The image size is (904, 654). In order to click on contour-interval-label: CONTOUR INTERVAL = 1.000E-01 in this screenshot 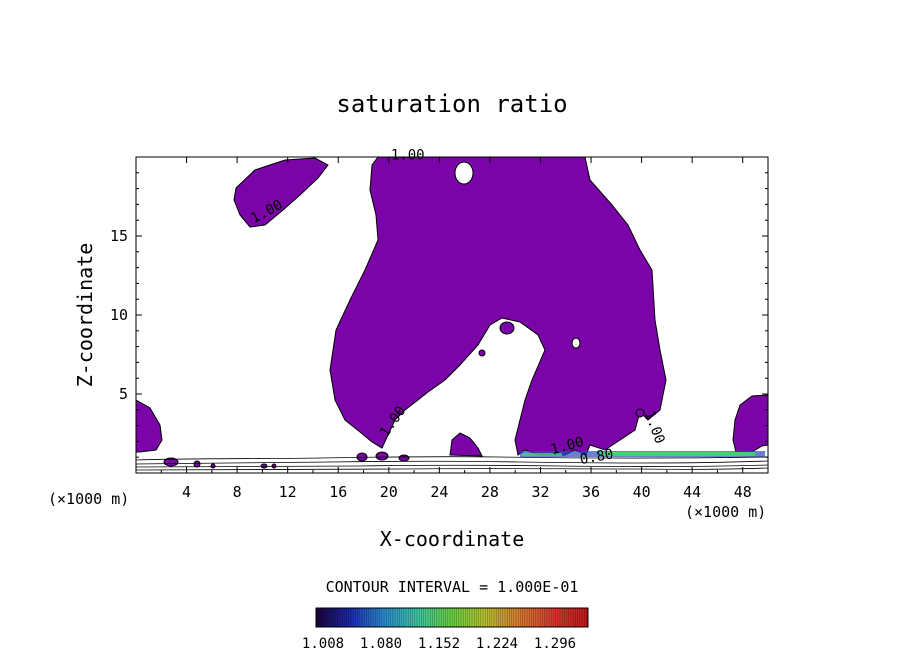, I will do `click(452, 587)`.